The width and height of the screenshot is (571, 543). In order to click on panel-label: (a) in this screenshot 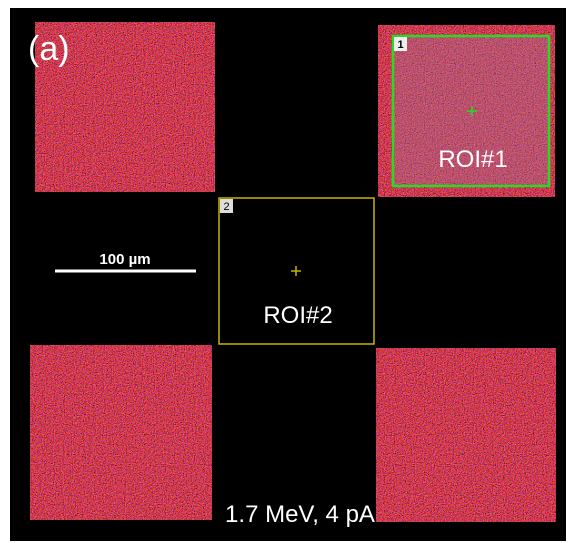, I will do `click(49, 49)`.